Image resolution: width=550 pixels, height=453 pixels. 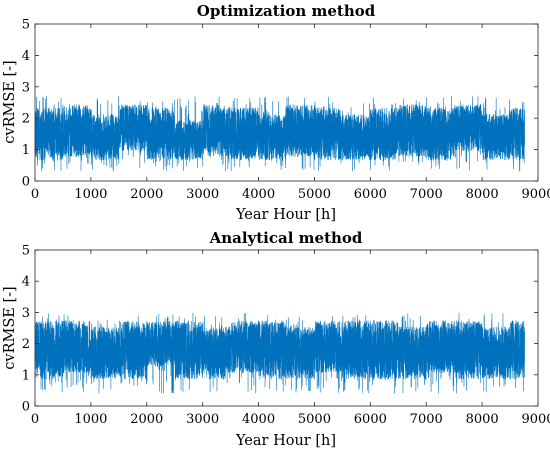 I want to click on chart-title: Optimization method, so click(x=286, y=11).